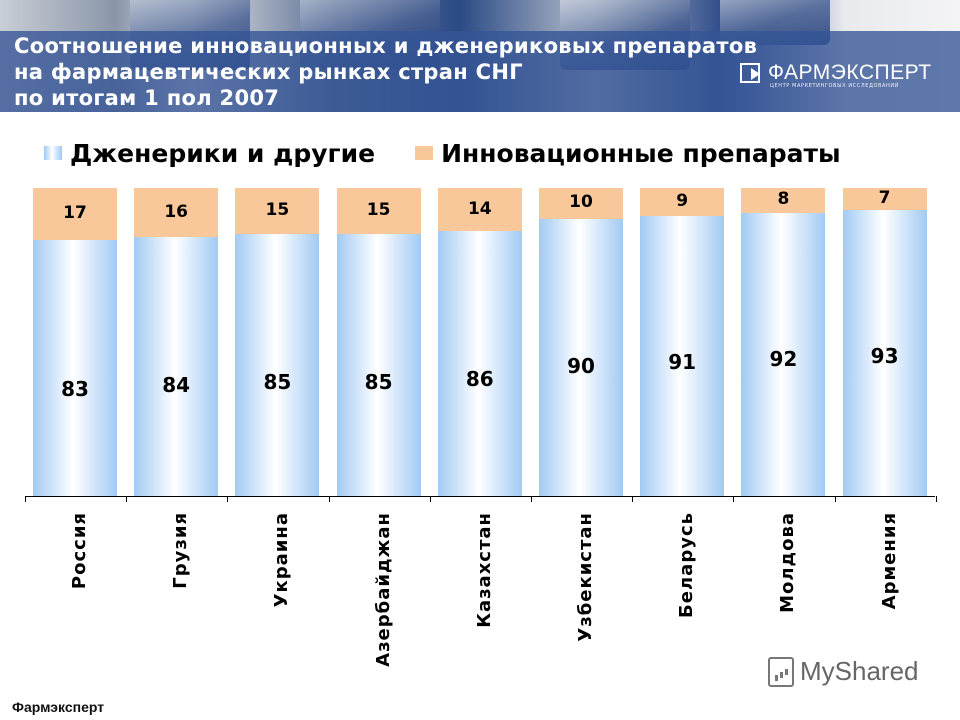  I want to click on value-label-innovative: 9, so click(682, 200).